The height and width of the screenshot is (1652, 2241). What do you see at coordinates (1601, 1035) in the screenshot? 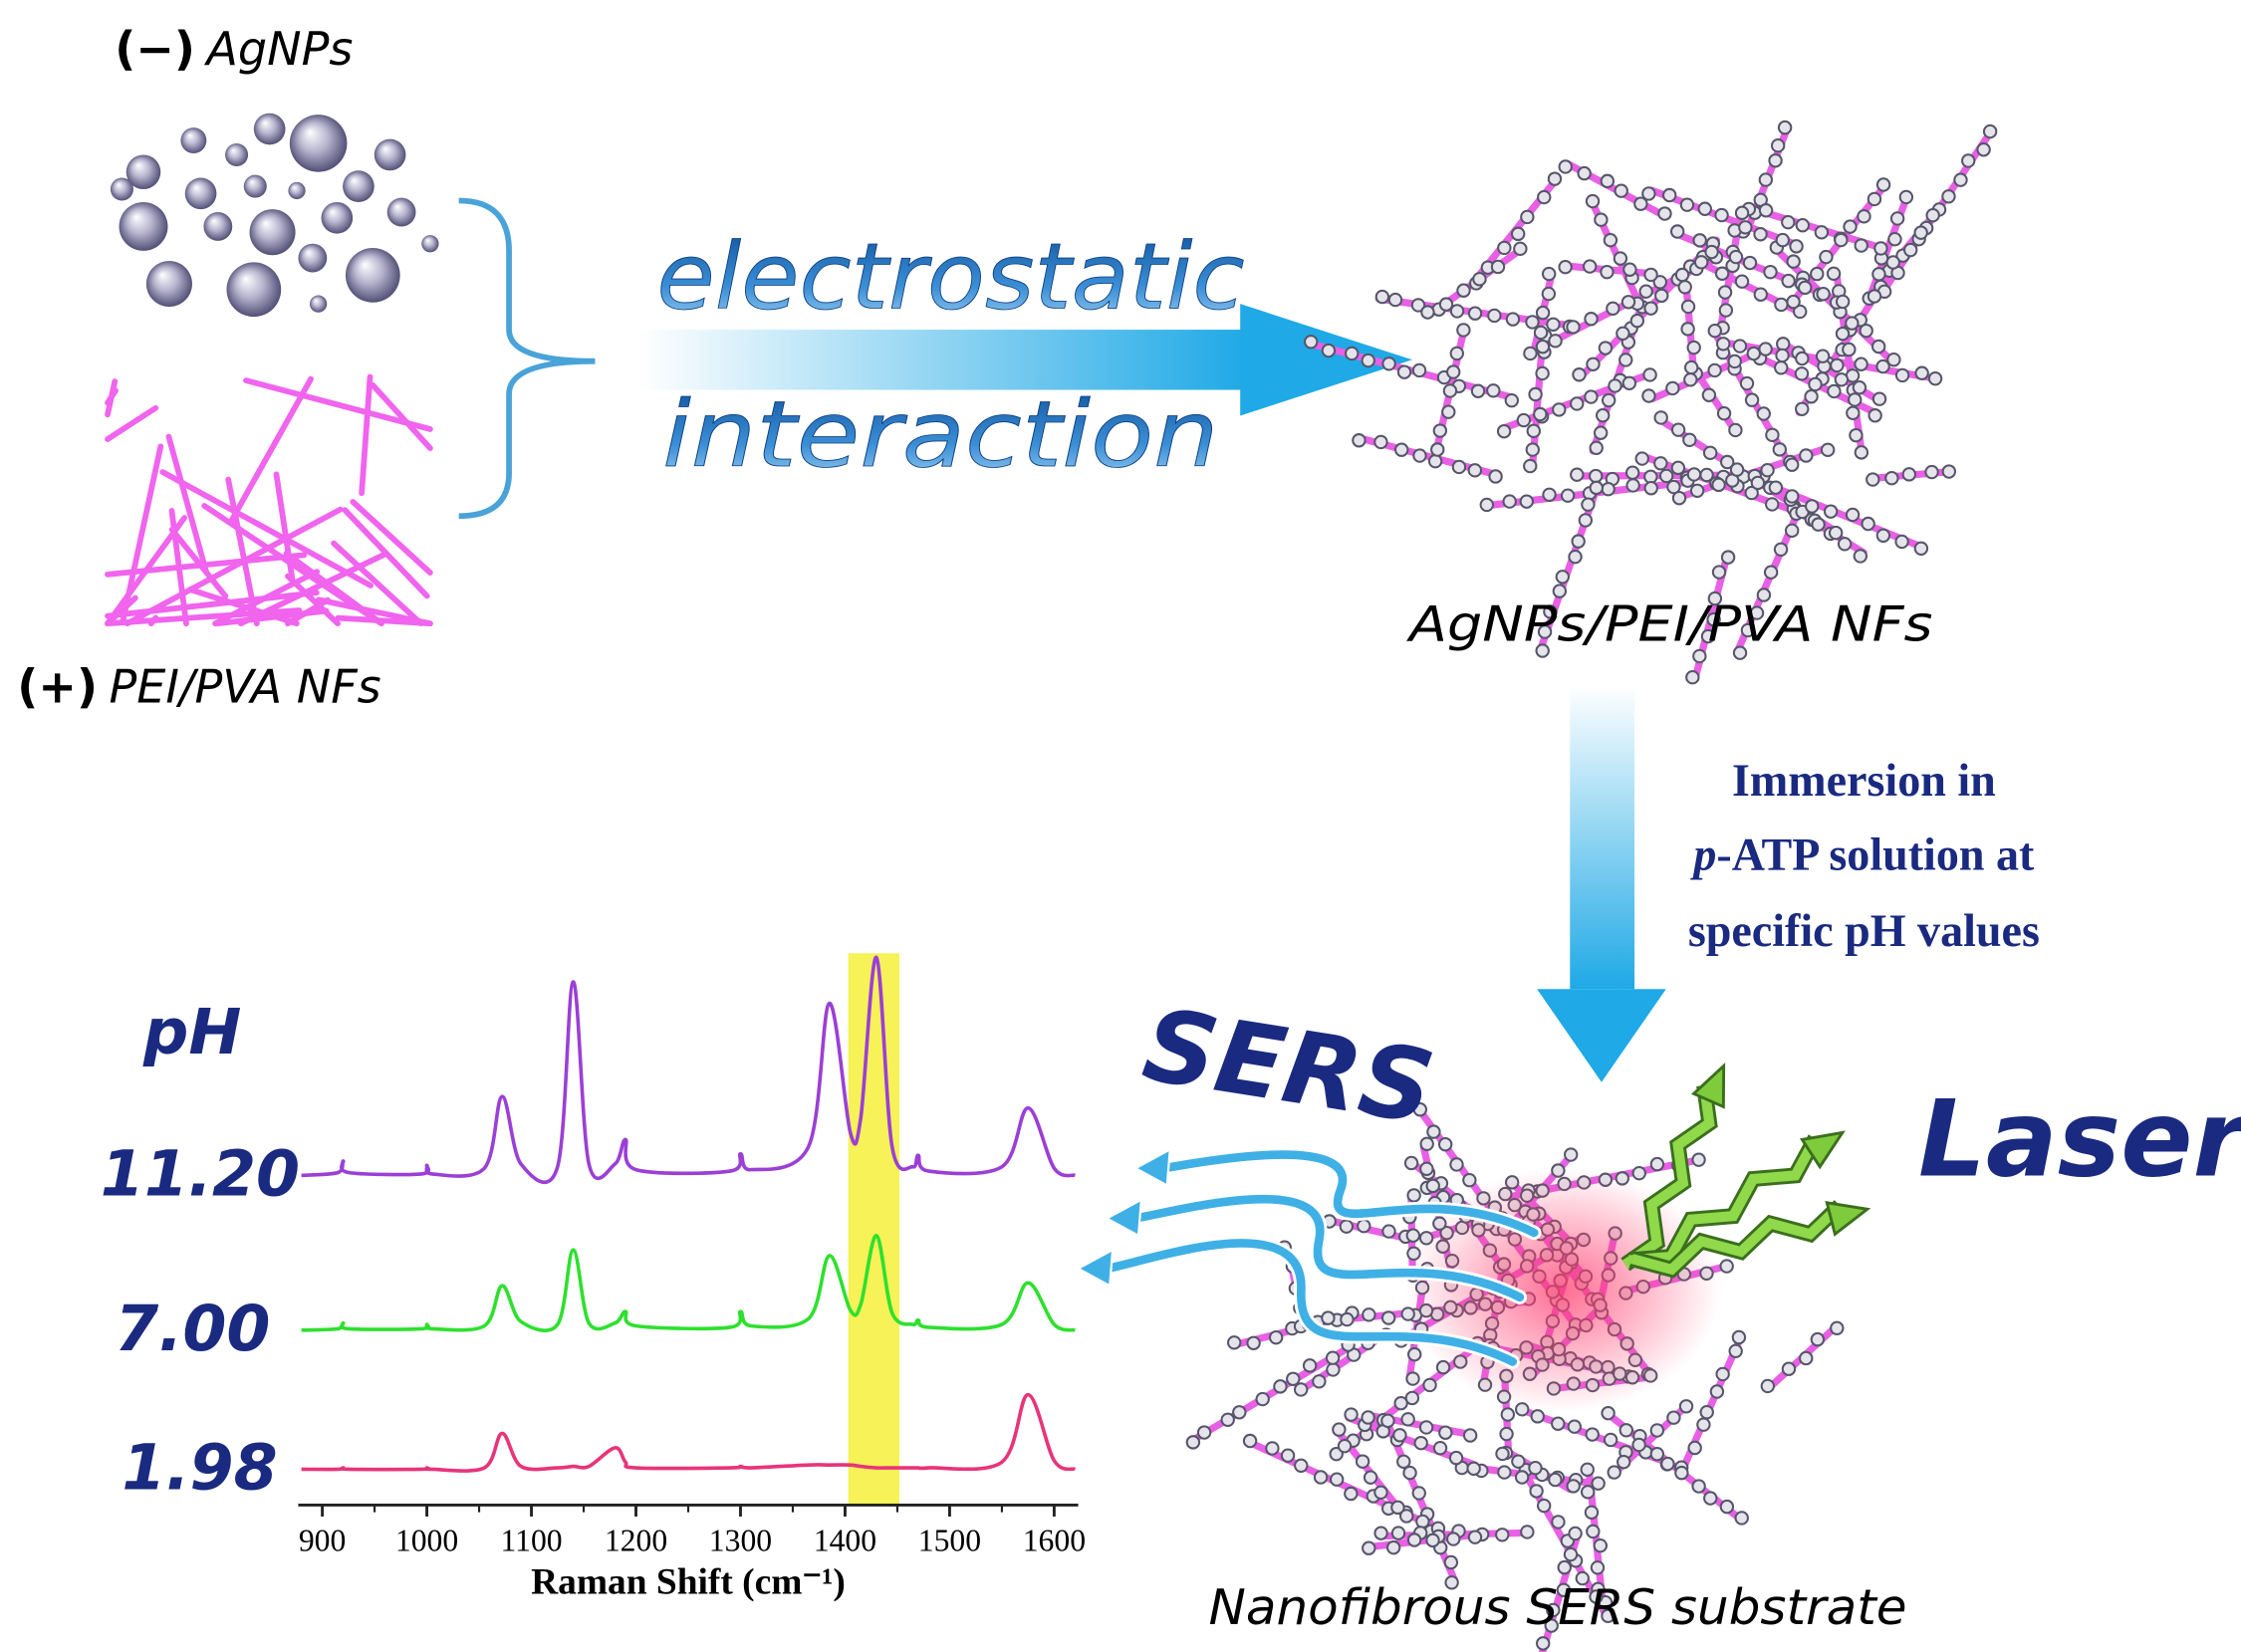
I see `down-arrow-head` at bounding box center [1601, 1035].